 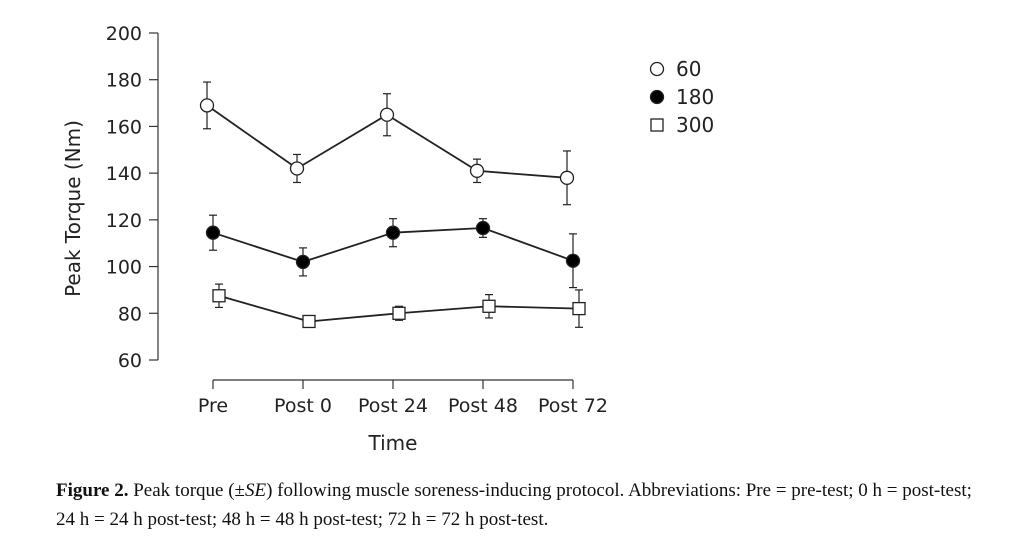 I want to click on legend-label: 180, so click(x=695, y=97).